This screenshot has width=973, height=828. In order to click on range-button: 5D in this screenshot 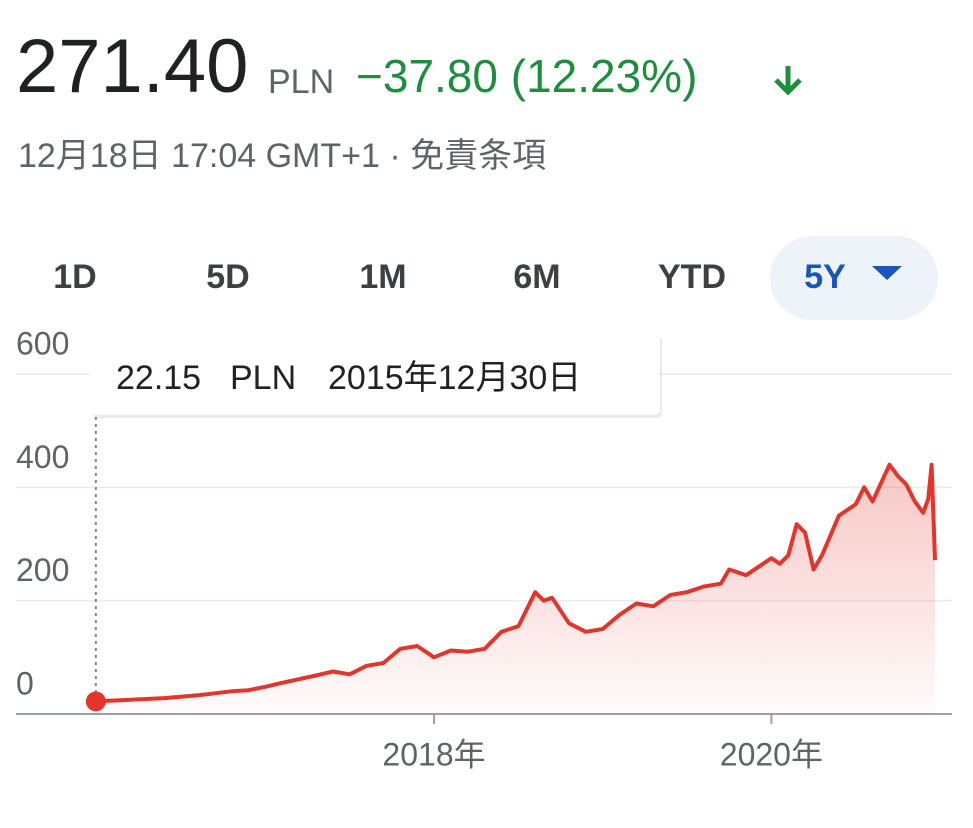, I will do `click(227, 277)`.